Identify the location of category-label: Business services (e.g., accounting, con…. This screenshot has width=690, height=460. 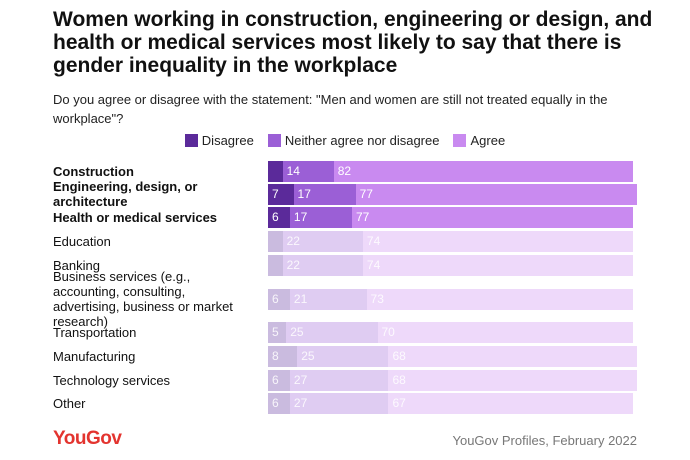
(143, 299).